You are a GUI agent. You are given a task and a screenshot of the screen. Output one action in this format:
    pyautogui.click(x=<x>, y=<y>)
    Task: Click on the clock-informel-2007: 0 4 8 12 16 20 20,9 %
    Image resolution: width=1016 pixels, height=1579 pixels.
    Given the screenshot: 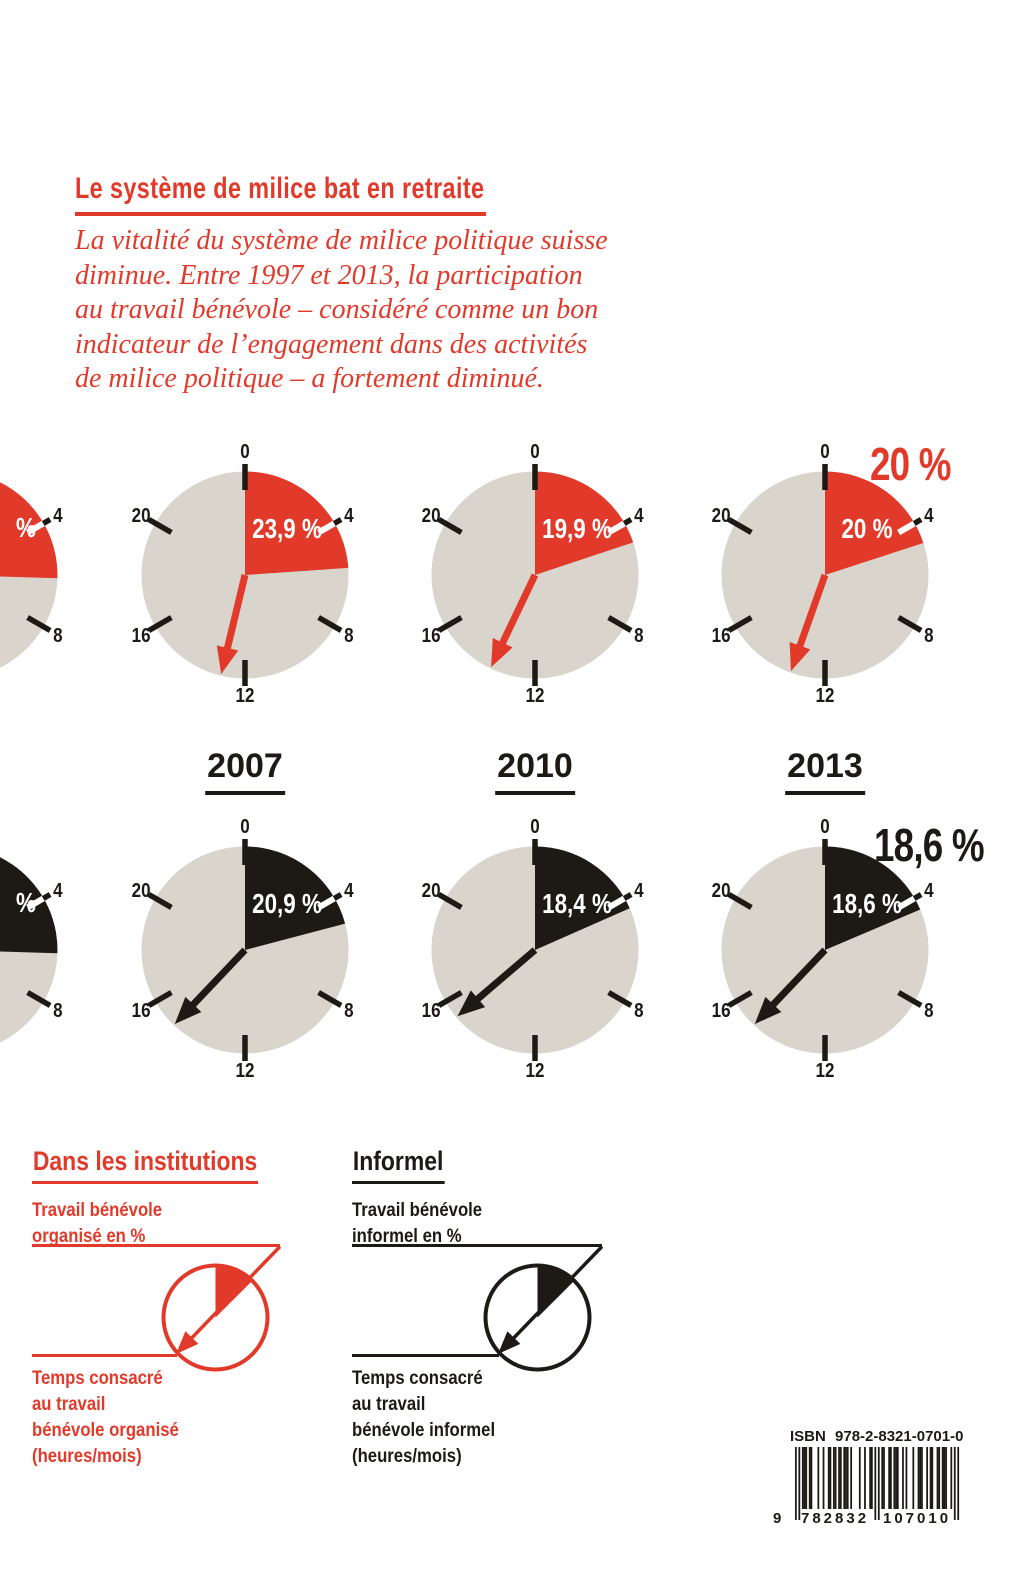 What is the action you would take?
    pyautogui.click(x=243, y=948)
    